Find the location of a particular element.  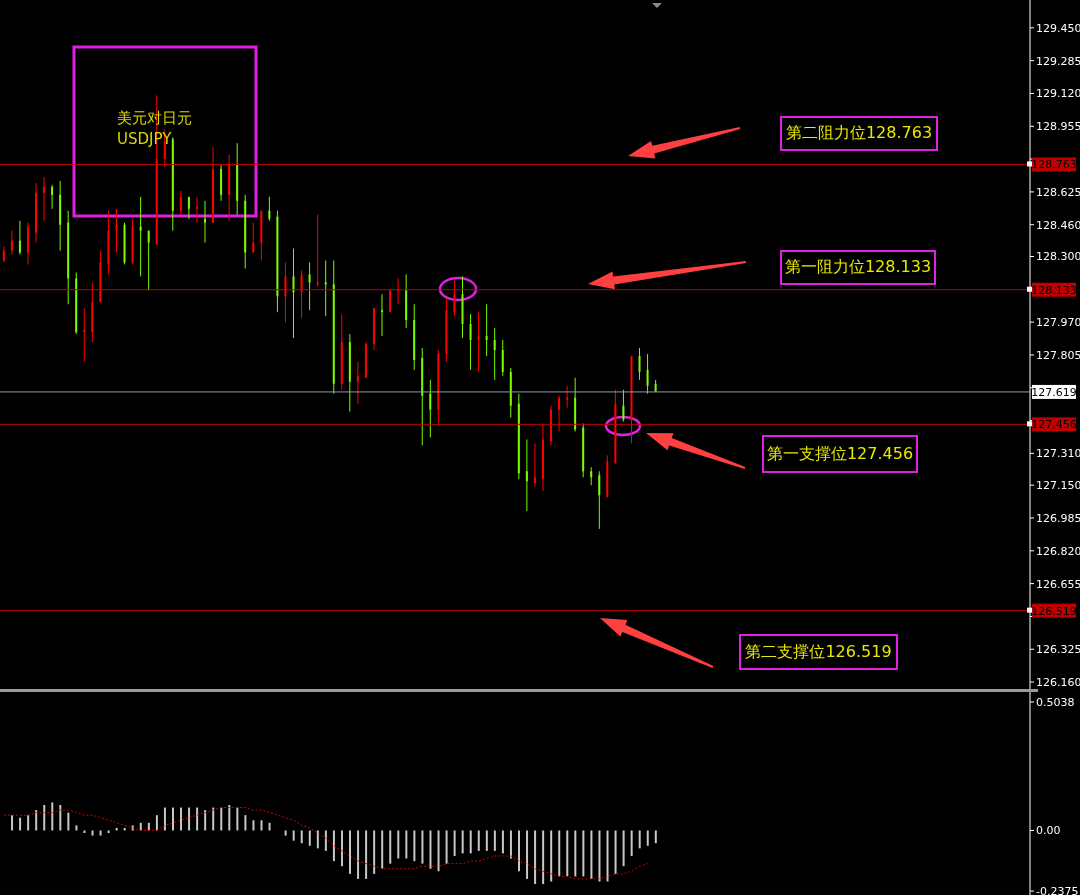

y-tick-label: 129.120 is located at coordinates (1058, 94).